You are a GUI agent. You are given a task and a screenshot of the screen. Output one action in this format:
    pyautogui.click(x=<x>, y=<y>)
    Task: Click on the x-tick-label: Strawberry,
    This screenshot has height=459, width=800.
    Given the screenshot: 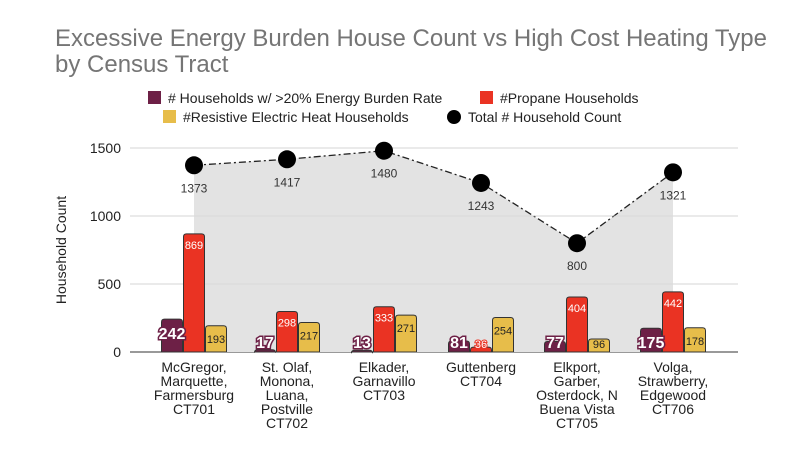 What is the action you would take?
    pyautogui.click(x=673, y=381)
    